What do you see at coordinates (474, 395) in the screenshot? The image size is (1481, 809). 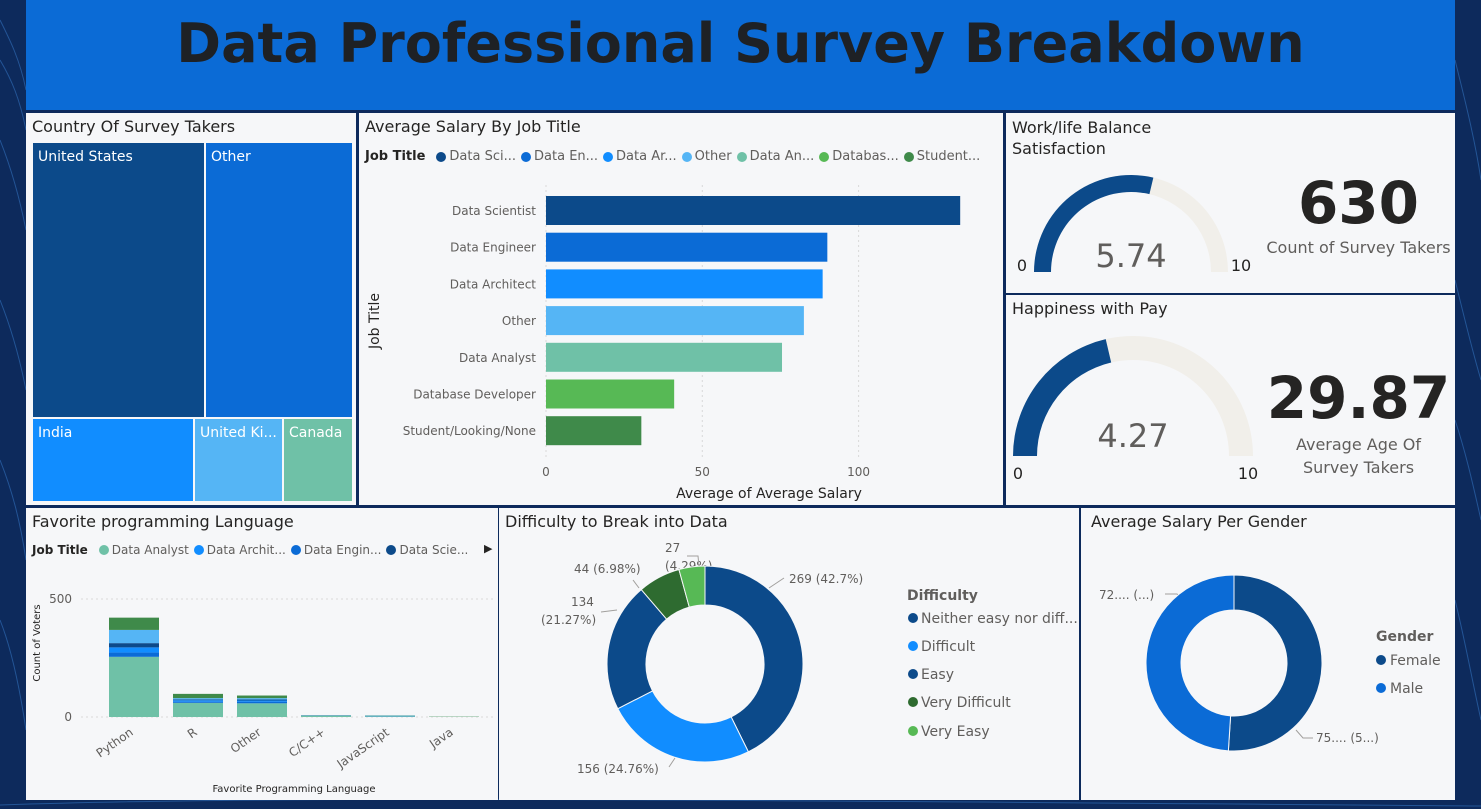 I see `y-tick-label: Database Developer` at bounding box center [474, 395].